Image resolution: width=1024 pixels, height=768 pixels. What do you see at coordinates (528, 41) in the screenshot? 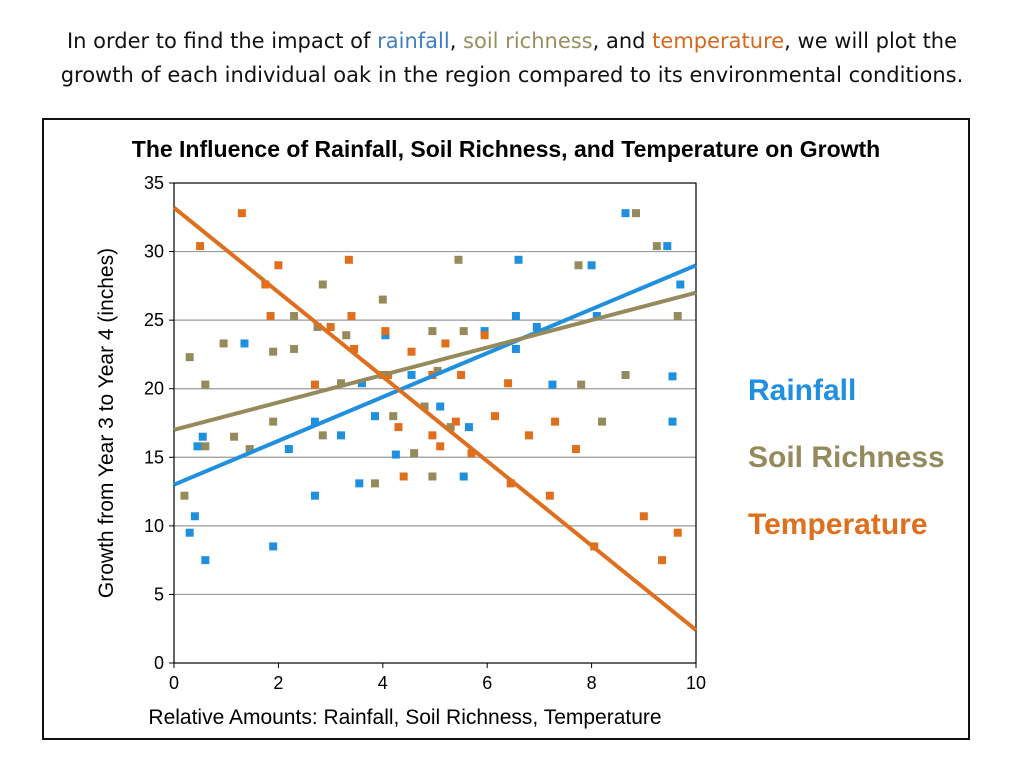
I see `intro-soil-word: soil richness` at bounding box center [528, 41].